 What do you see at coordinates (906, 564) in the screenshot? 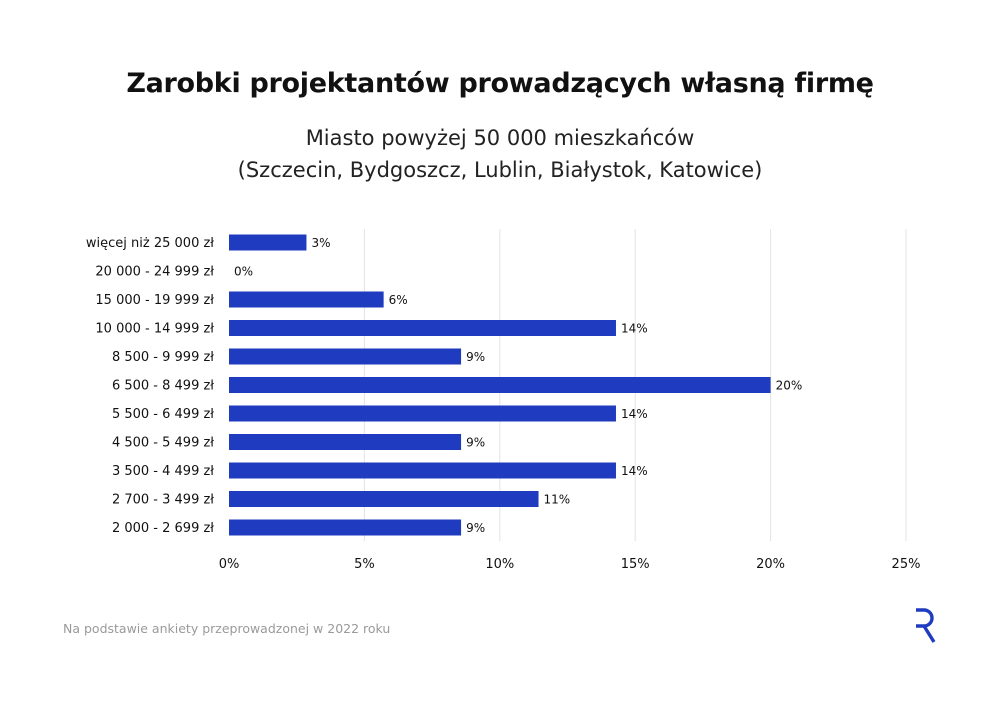
I see `x-tick-label: 25%` at bounding box center [906, 564].